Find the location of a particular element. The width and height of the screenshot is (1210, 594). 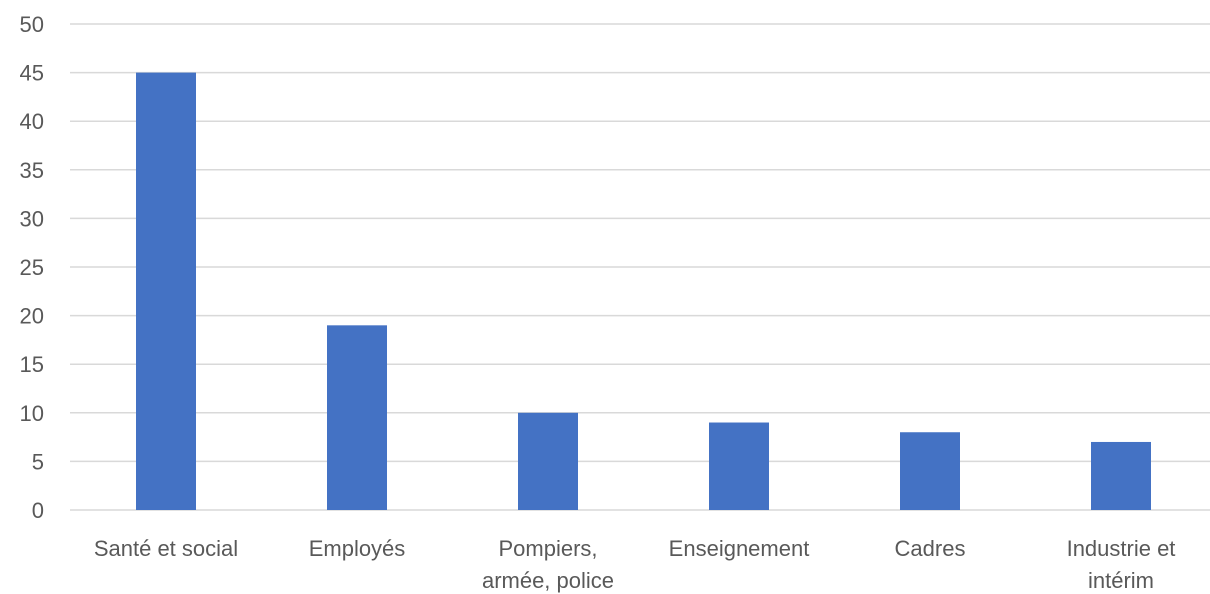

y-axis: 0 5 10 15 20 25 30 35 40 45 50 is located at coordinates (32, 267).